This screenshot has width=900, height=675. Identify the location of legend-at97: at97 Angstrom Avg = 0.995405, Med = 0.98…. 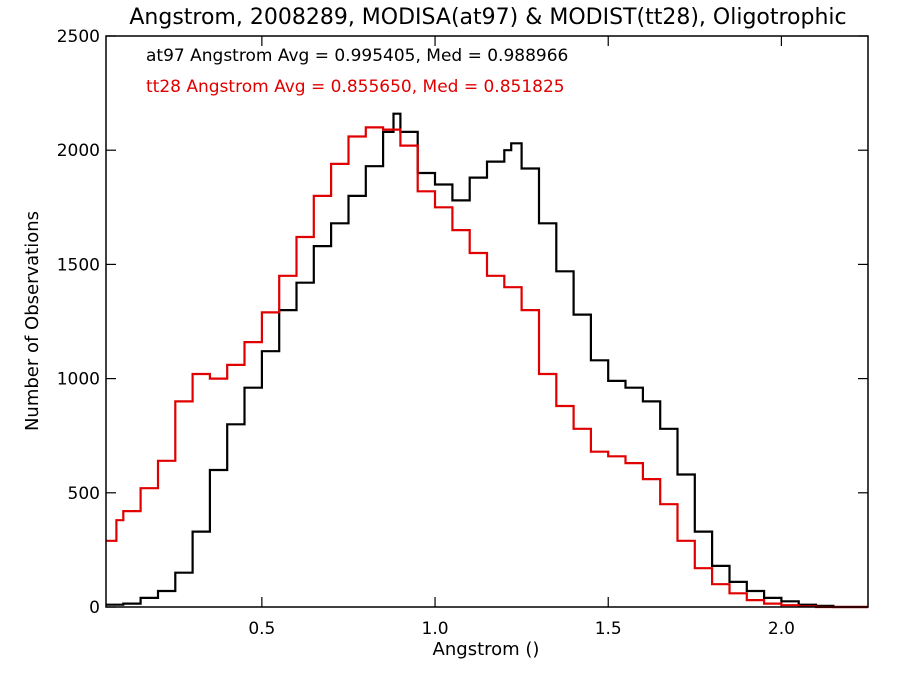
(357, 56).